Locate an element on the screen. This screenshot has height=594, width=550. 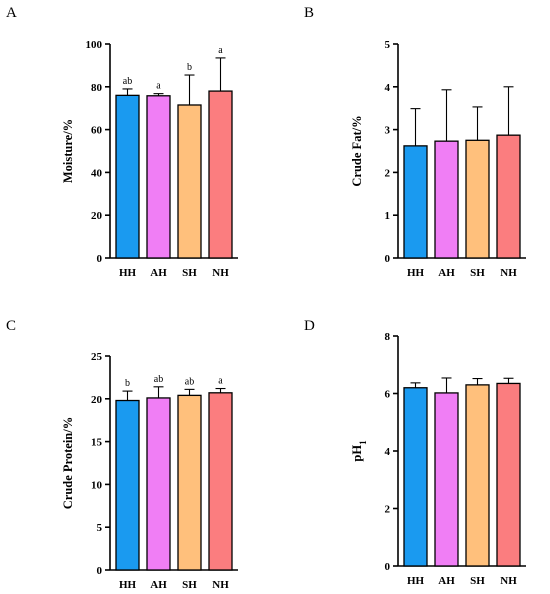
y-tick-label: 40 is located at coordinates (97, 173).